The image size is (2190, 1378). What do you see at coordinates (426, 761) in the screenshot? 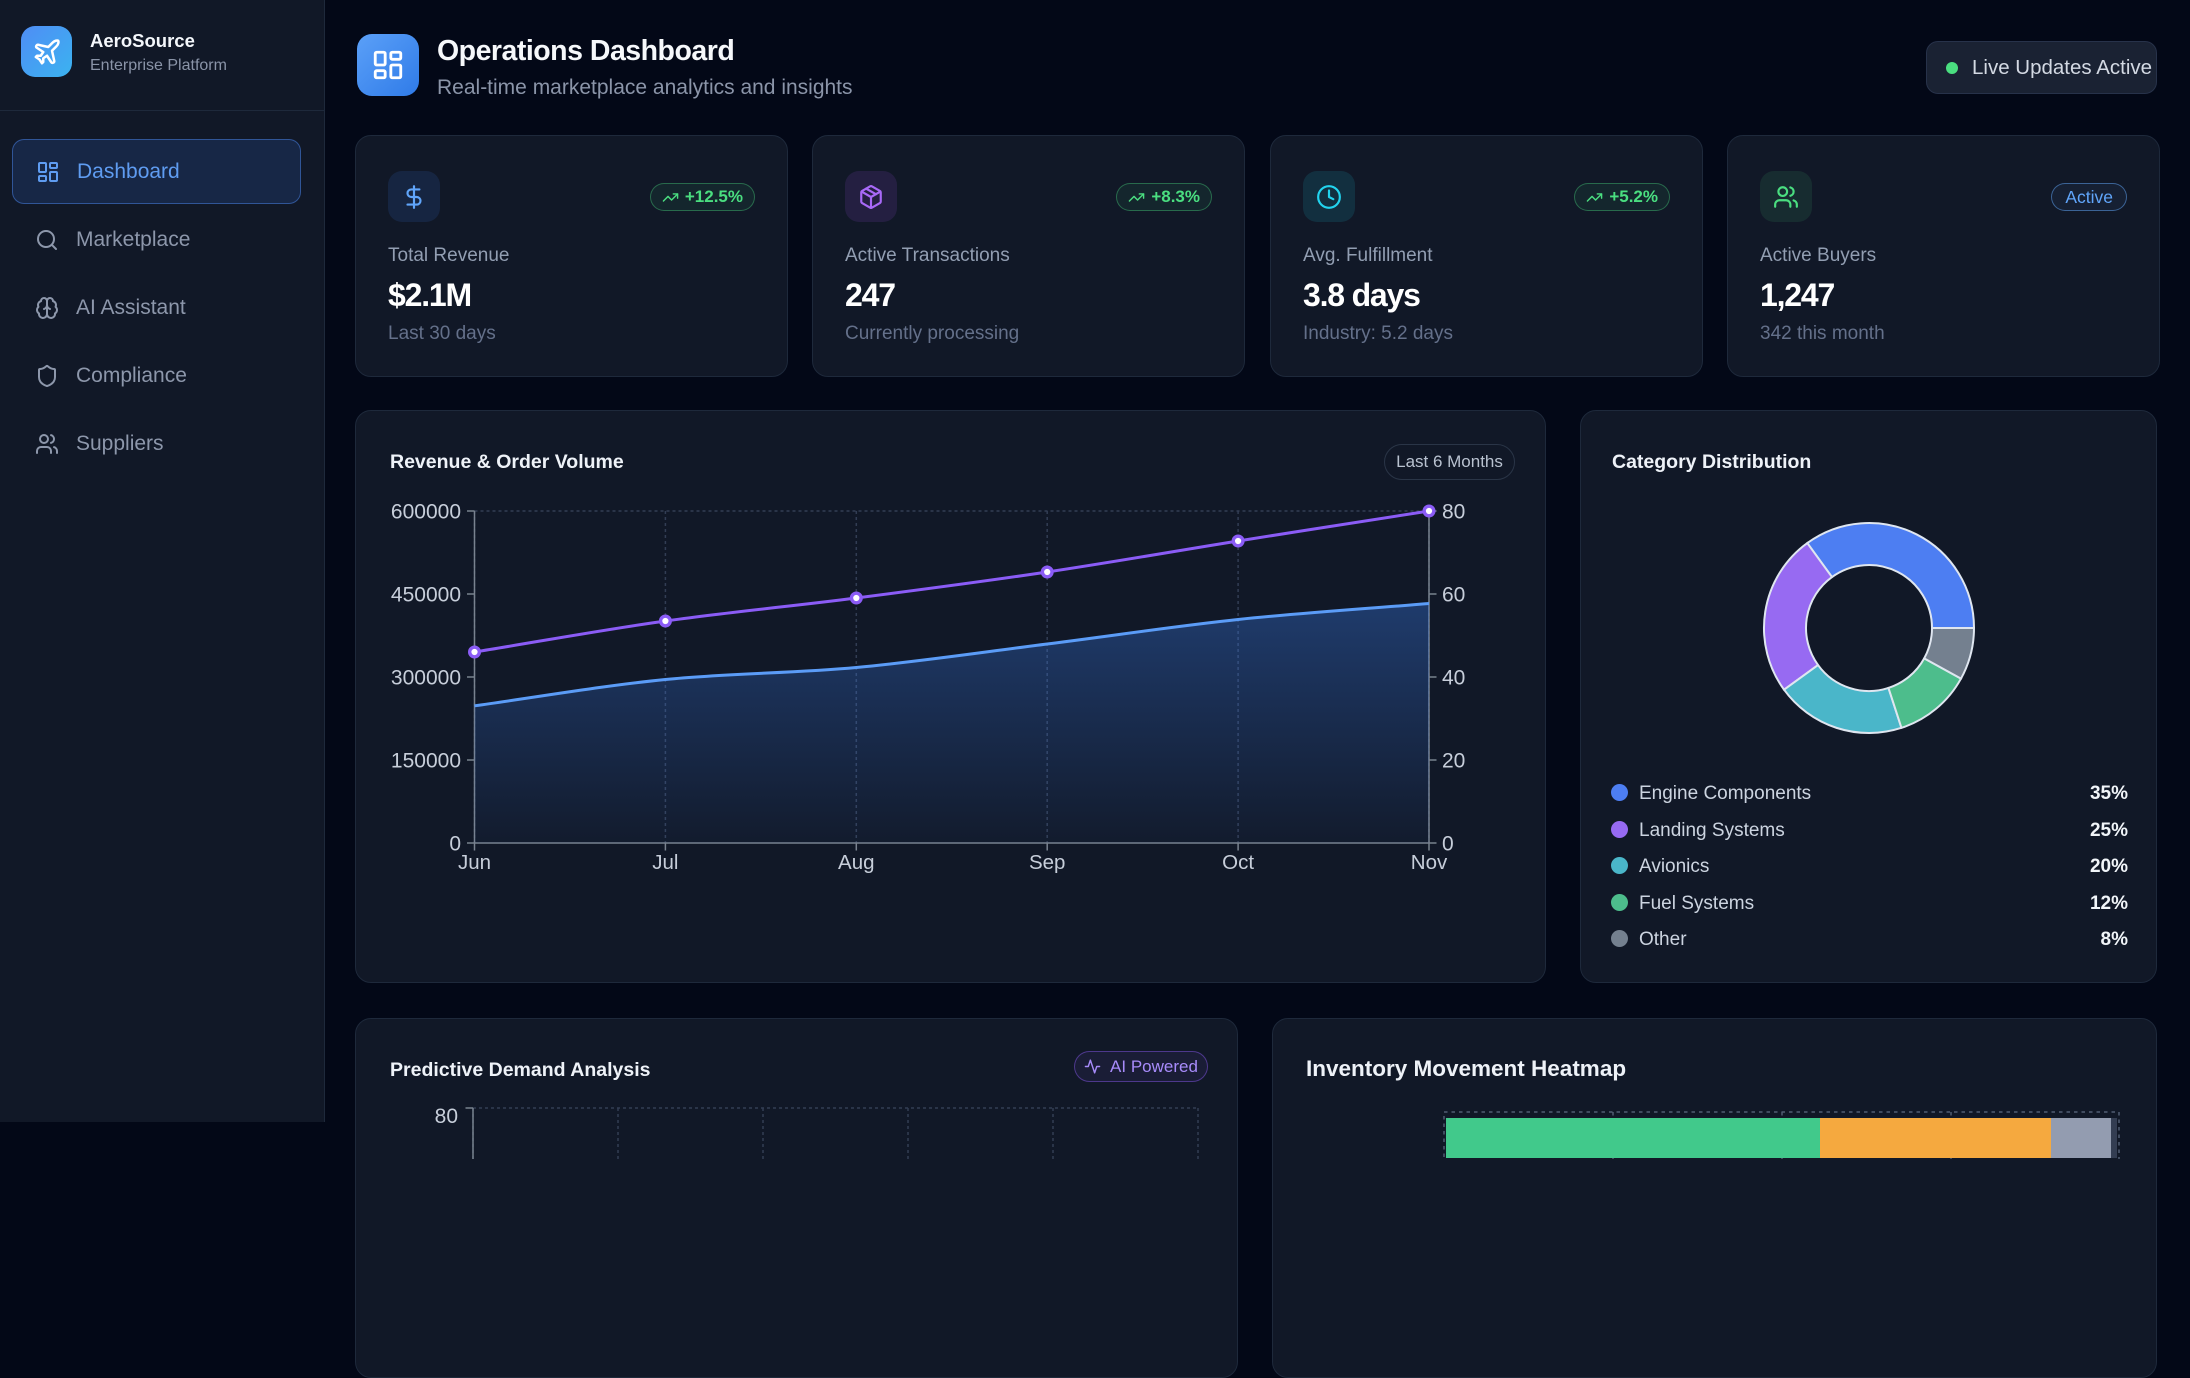
I see `svg-text: 150000` at bounding box center [426, 761].